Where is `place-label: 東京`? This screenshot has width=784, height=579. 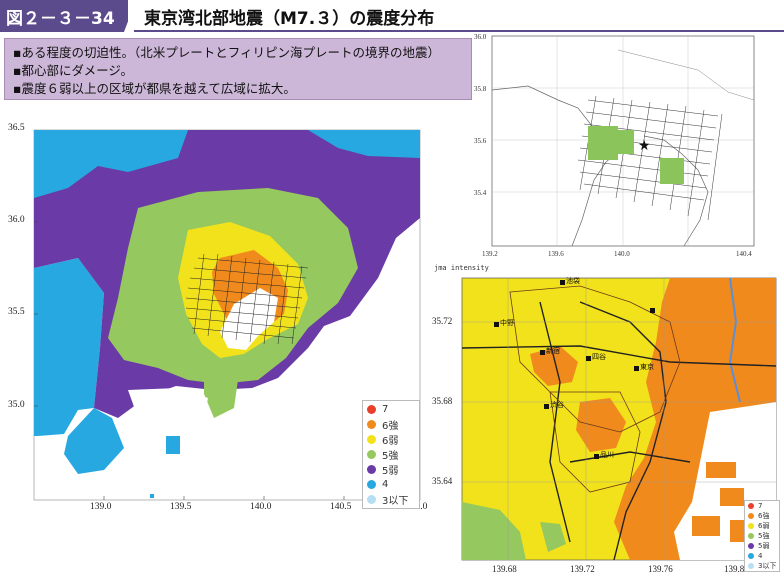
place-label: 東京 is located at coordinates (647, 367).